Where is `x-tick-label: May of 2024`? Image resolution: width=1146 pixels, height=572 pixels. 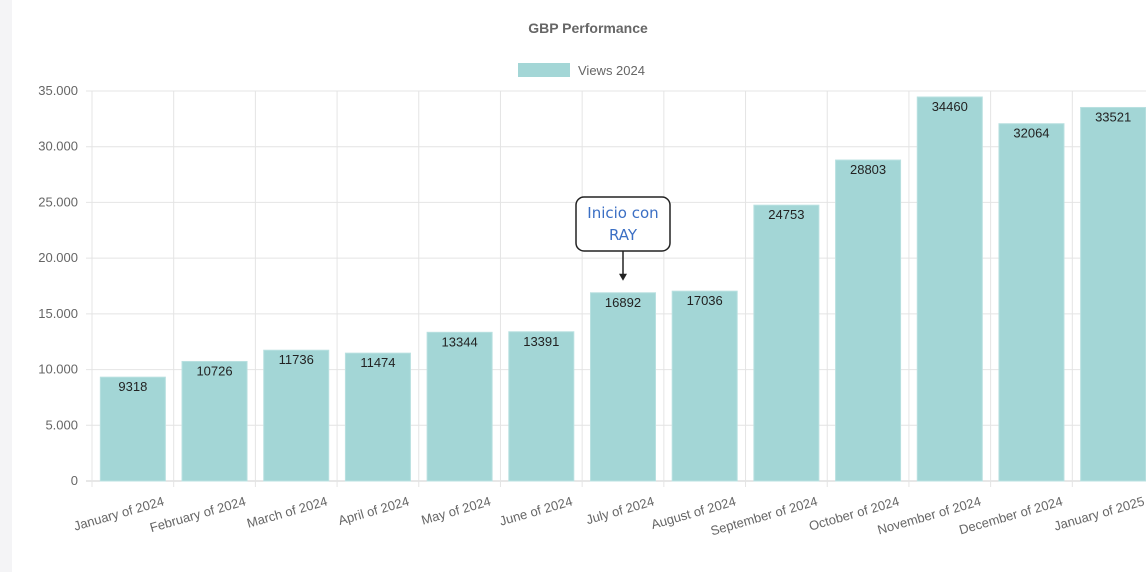 x-tick-label: May of 2024 is located at coordinates (456, 510).